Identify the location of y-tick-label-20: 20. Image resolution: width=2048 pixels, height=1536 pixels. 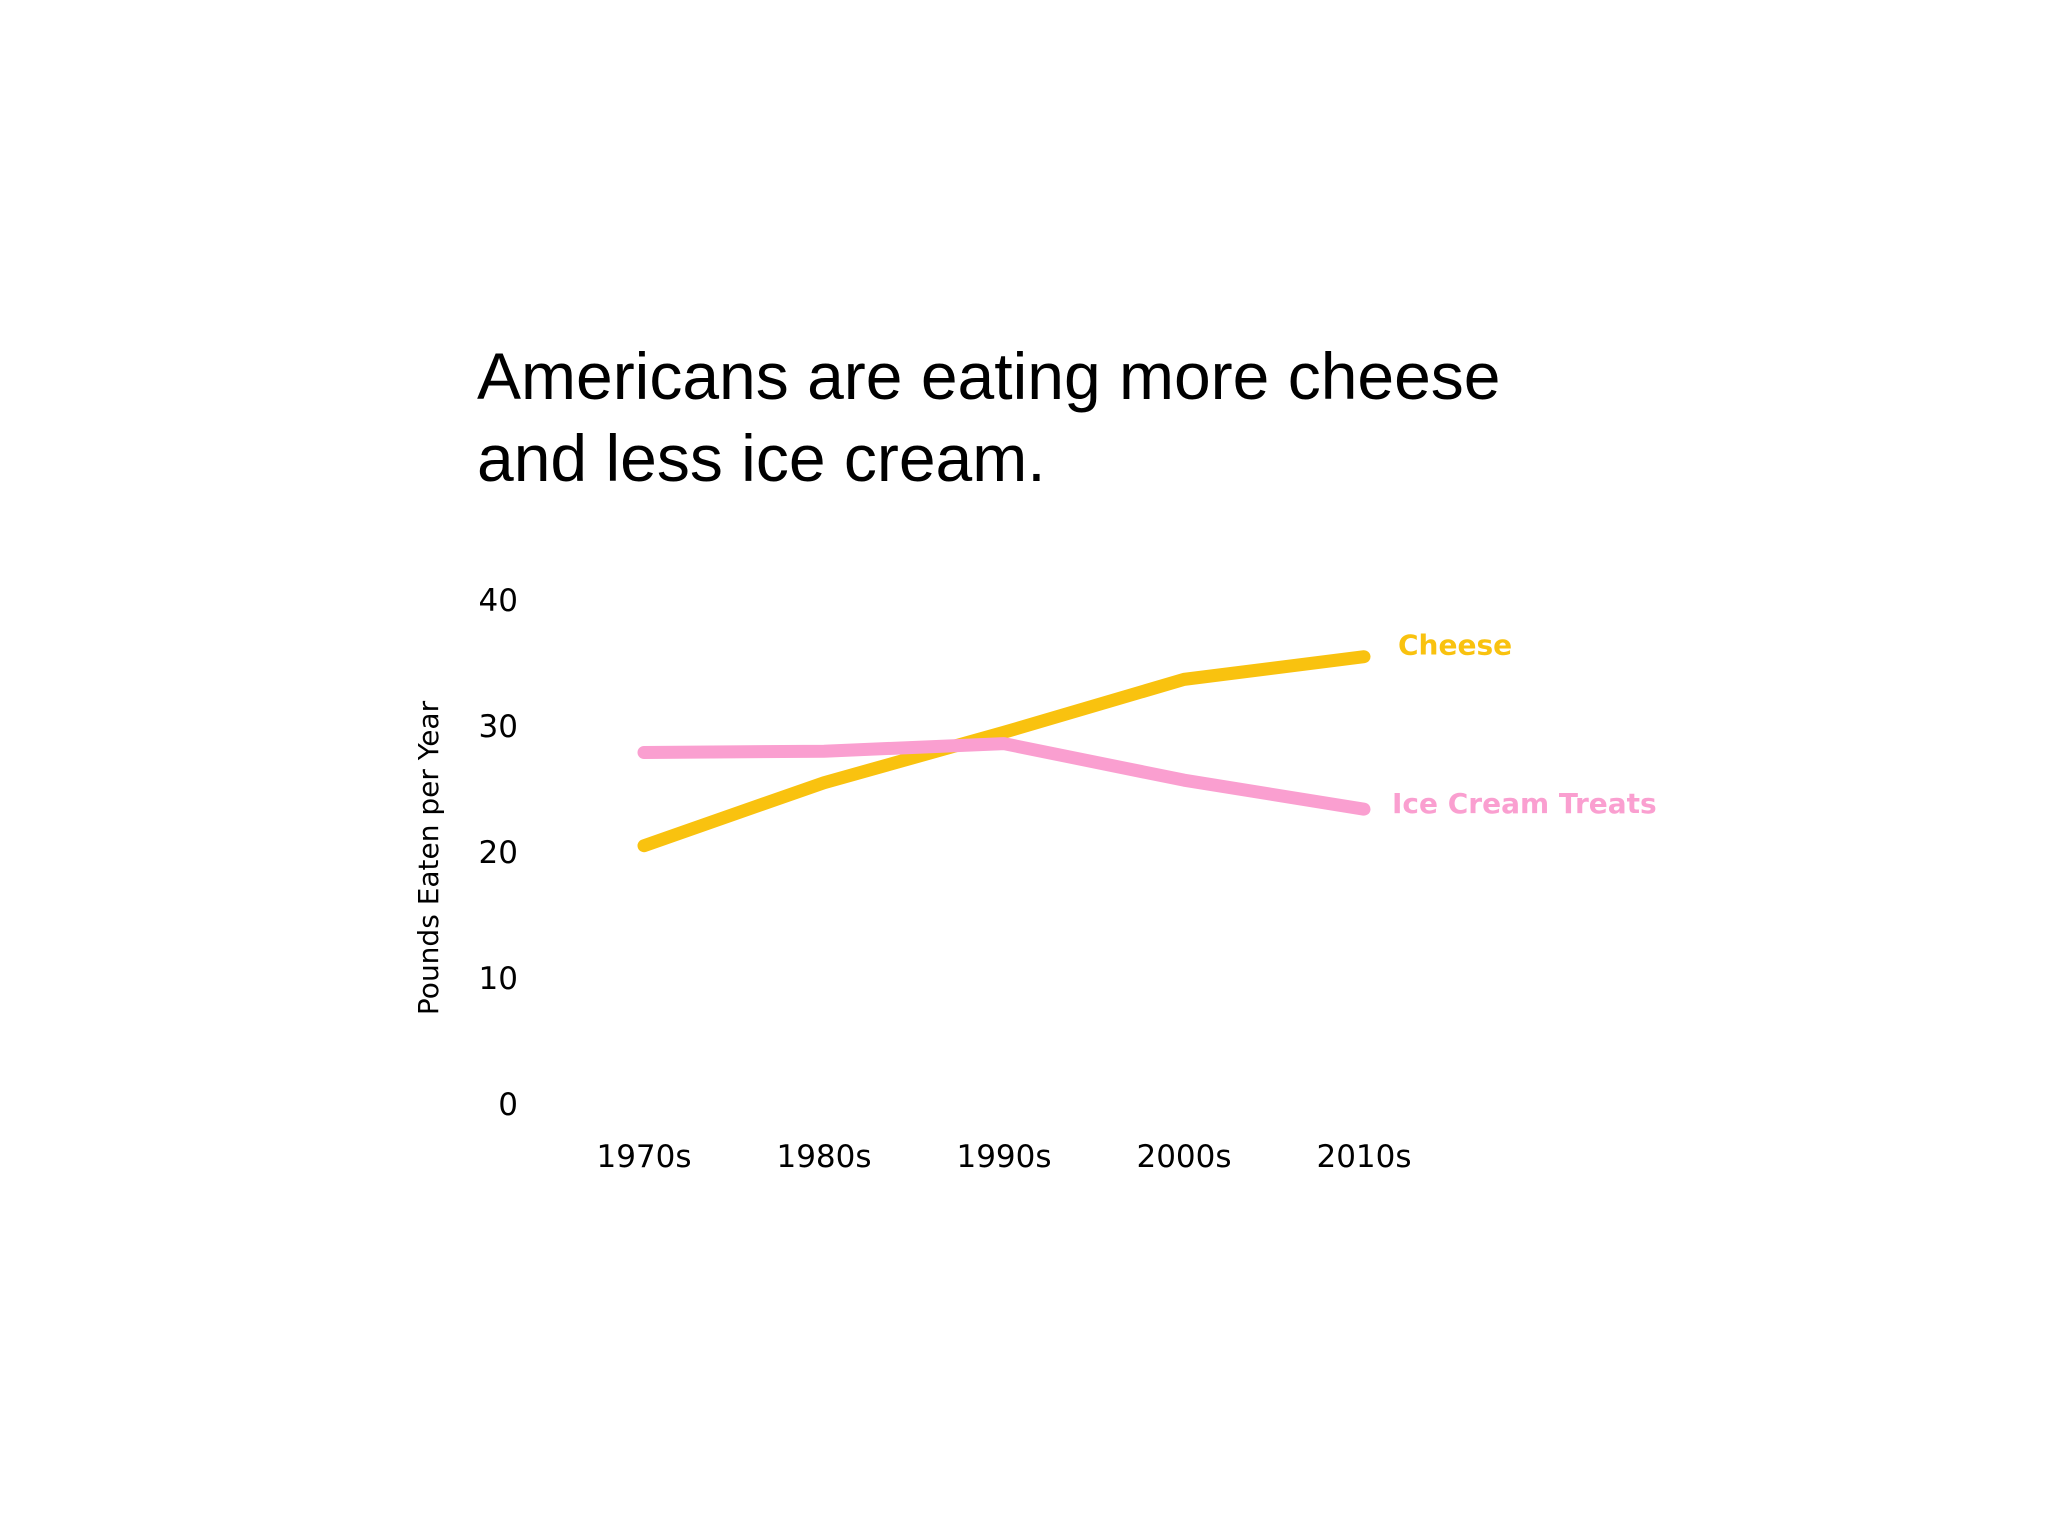
(498, 853).